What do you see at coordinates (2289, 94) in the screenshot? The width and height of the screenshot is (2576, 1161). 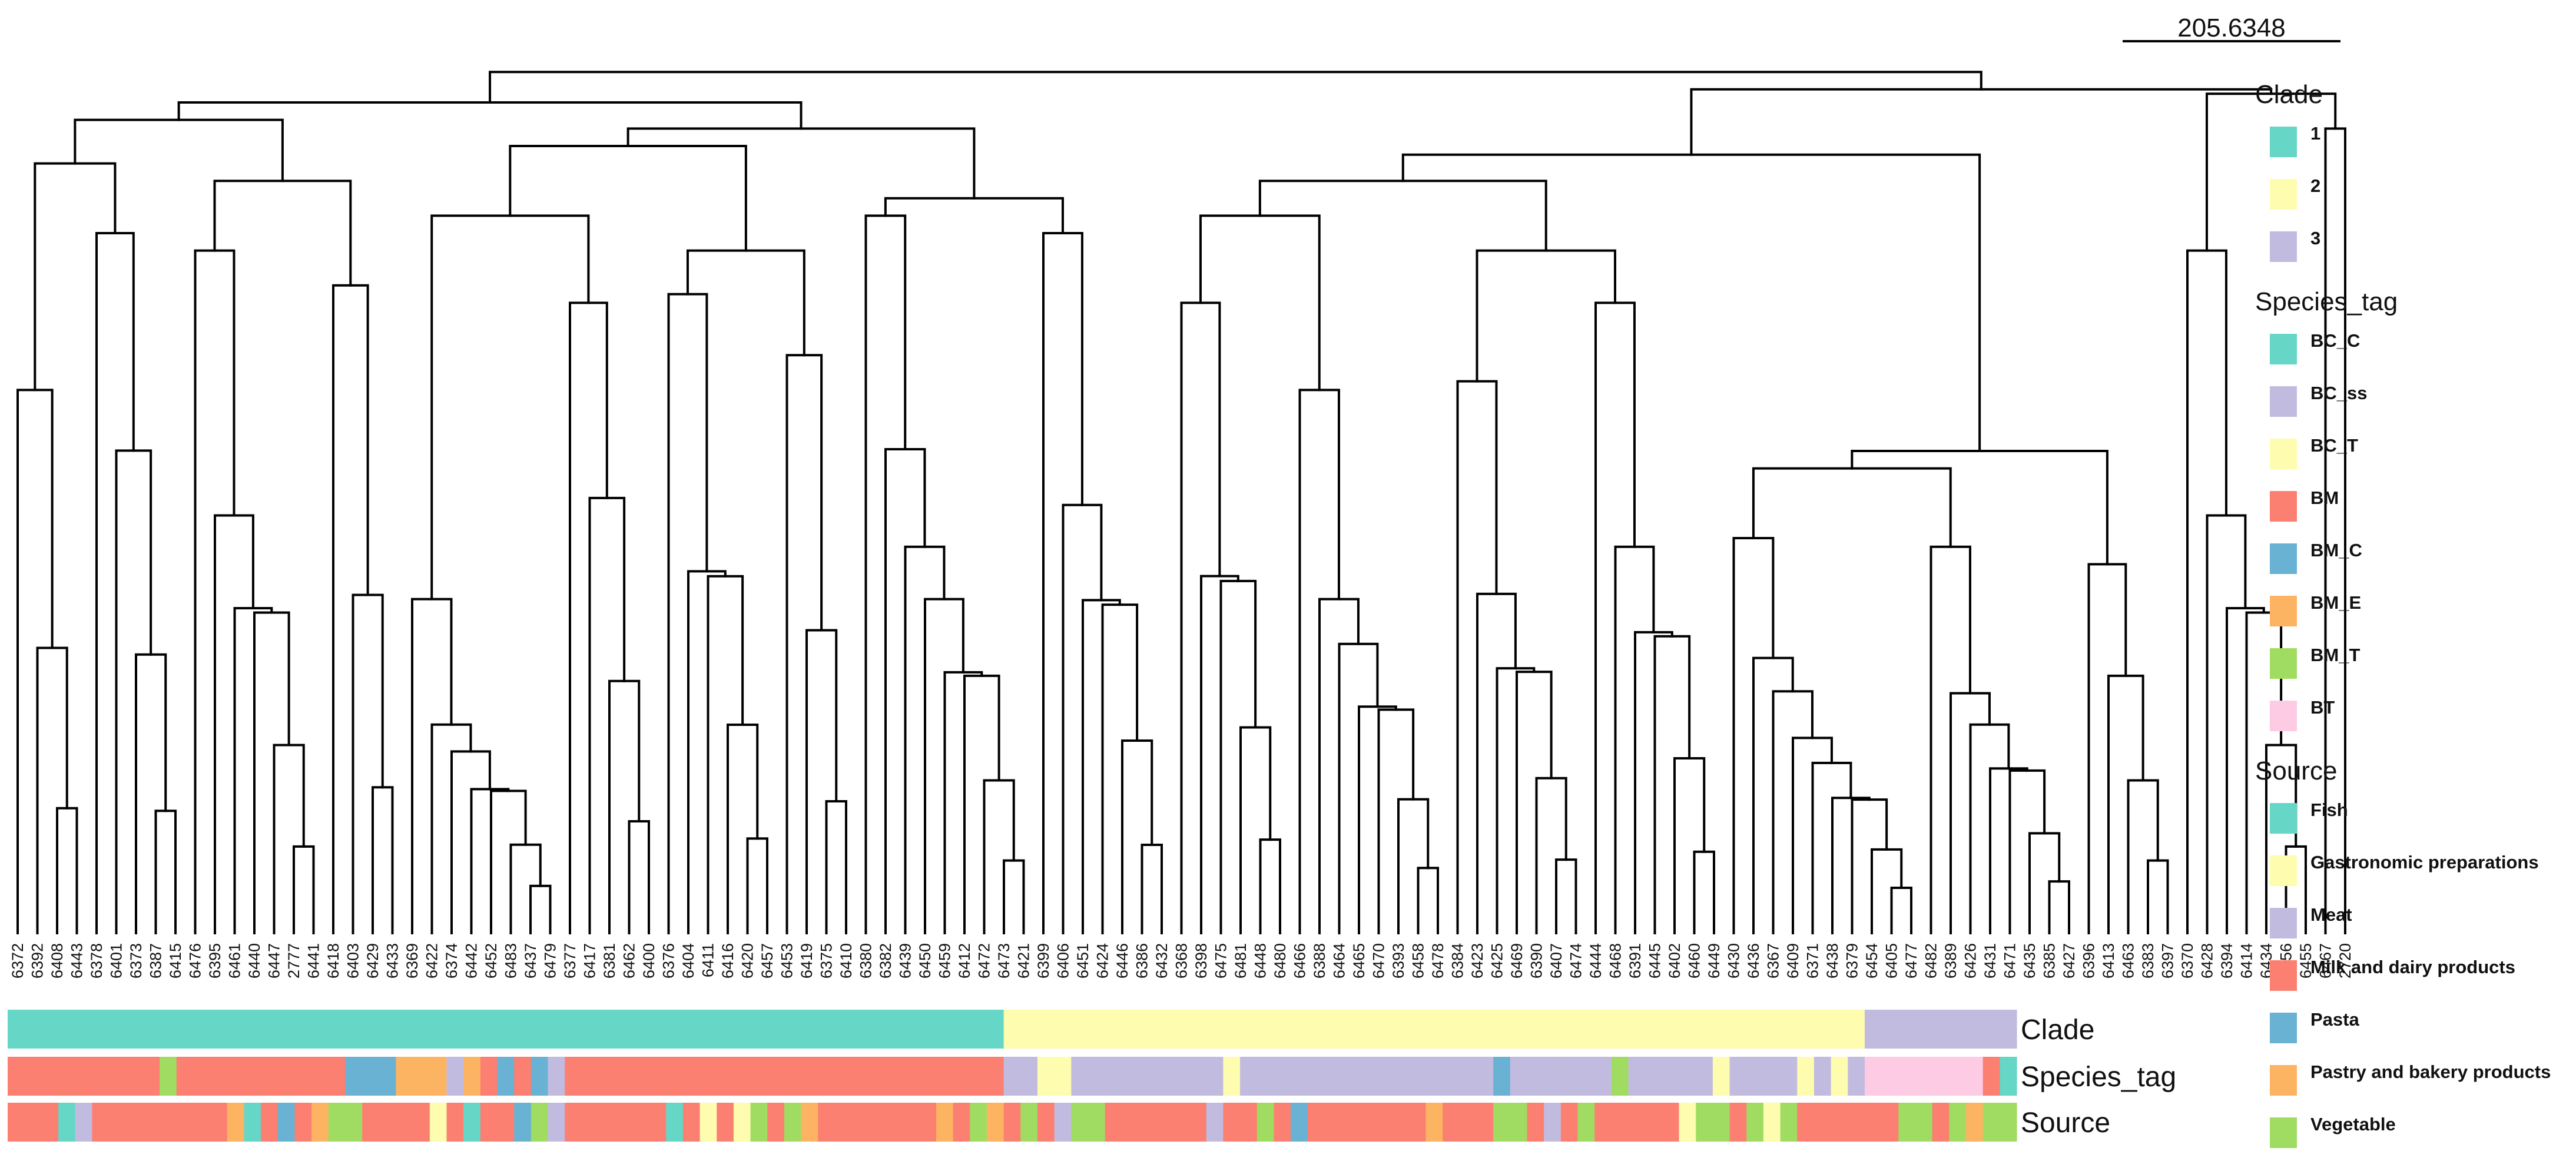 I see `legend-title: Clade` at bounding box center [2289, 94].